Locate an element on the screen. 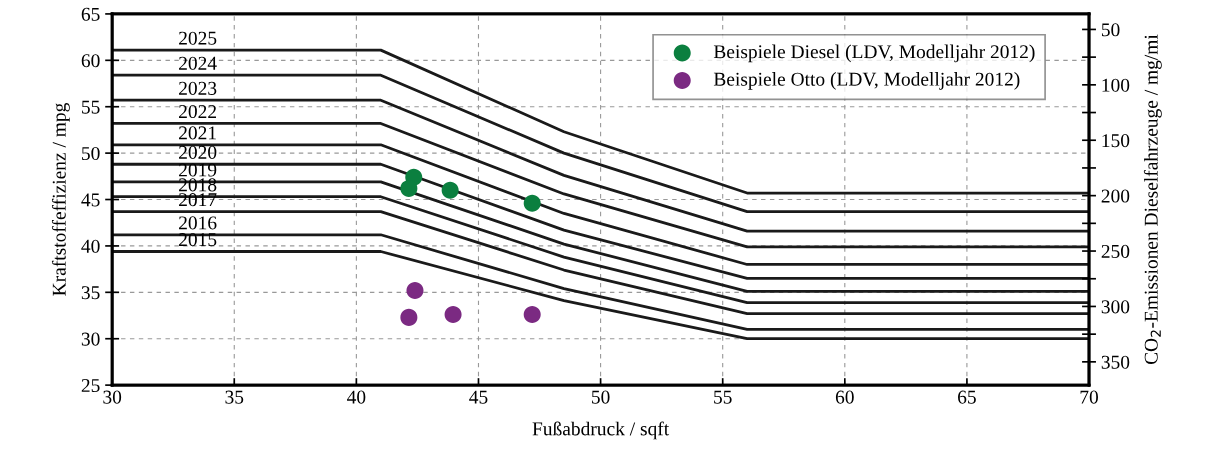 The width and height of the screenshot is (1206, 464). y2-tick-label: 150 is located at coordinates (1116, 141).